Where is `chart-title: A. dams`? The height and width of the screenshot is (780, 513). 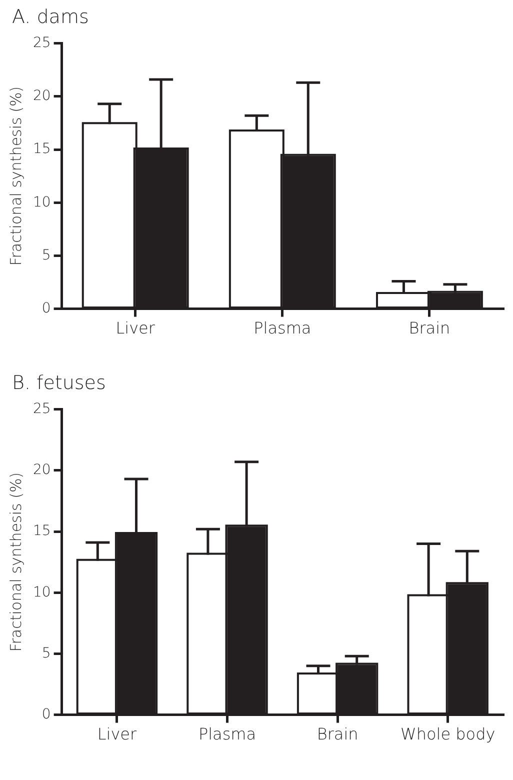
chart-title: A. dams is located at coordinates (50, 17).